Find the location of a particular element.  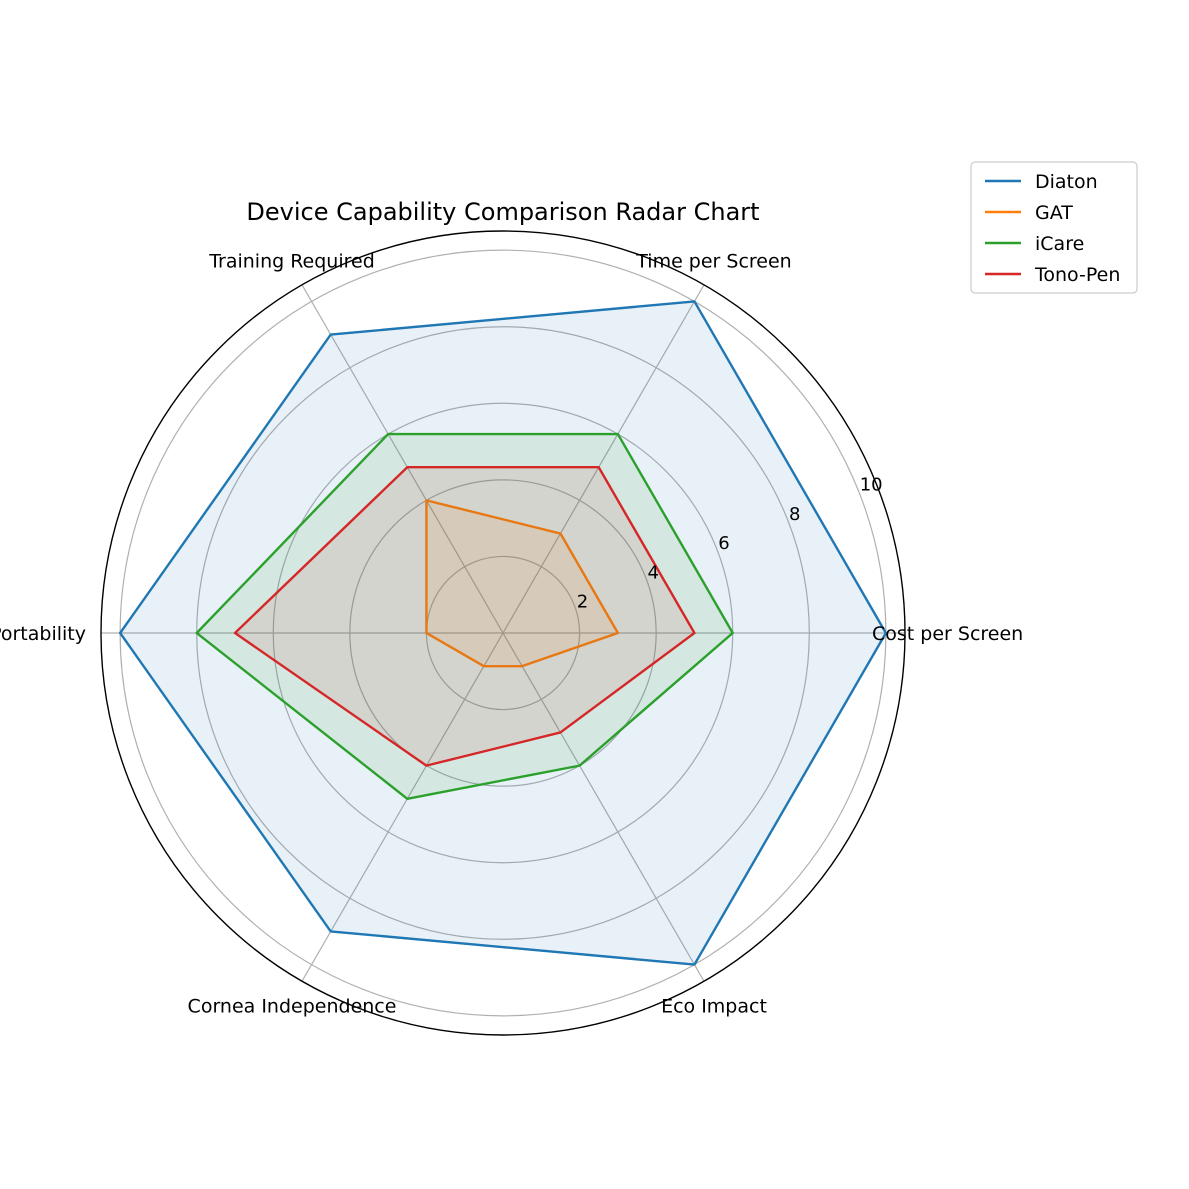

radial-tick-label: 2 is located at coordinates (582, 602).